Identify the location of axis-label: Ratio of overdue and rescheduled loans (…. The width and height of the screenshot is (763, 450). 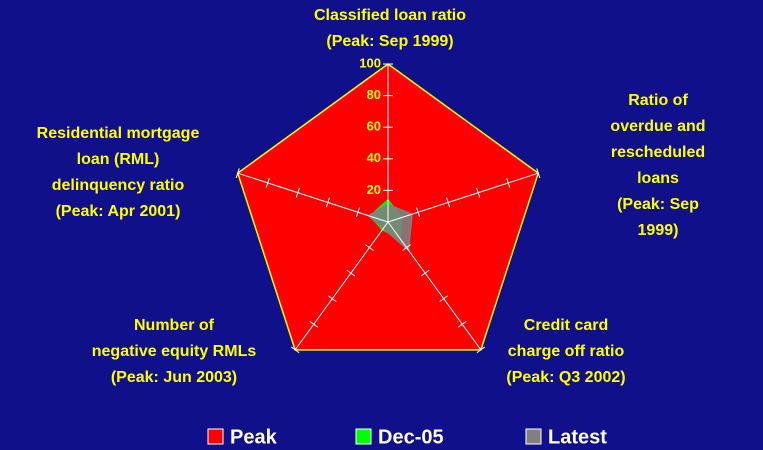
(658, 165).